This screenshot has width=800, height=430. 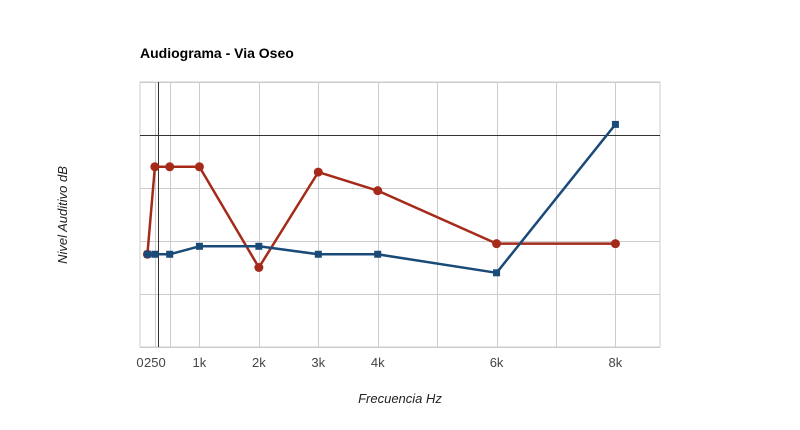 What do you see at coordinates (318, 362) in the screenshot?
I see `x-tick-label: 3k` at bounding box center [318, 362].